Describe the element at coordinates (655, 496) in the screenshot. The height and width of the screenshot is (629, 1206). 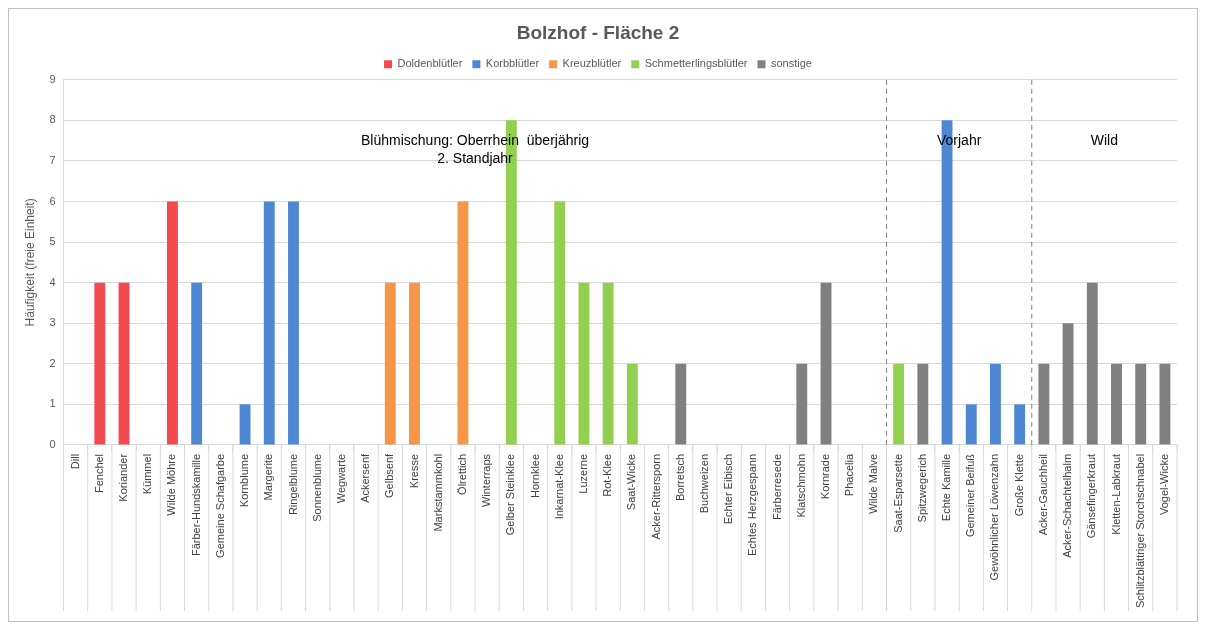
I see `x-tick-label: Acker-Rittersporn` at that location.